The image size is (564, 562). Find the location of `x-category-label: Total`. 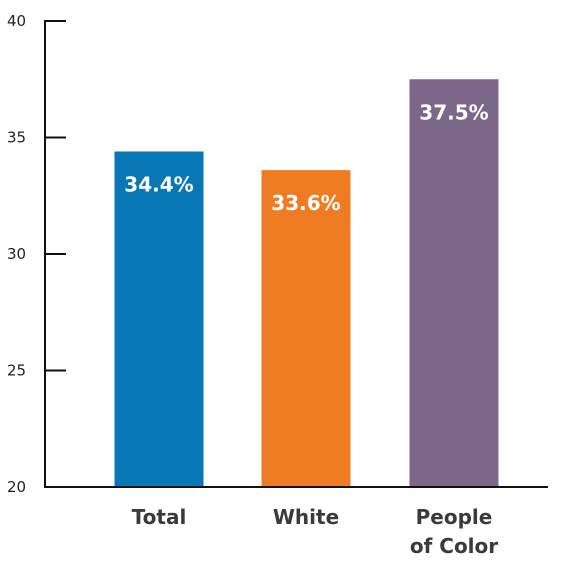

x-category-label: Total is located at coordinates (159, 517).